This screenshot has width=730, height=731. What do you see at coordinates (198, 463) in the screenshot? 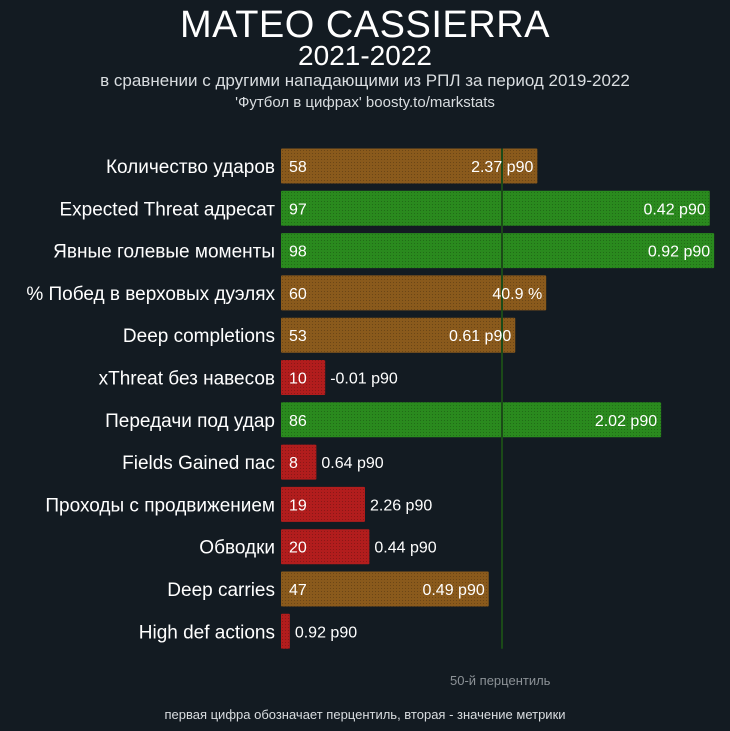
I see `category-label: Fields Gained пас` at bounding box center [198, 463].